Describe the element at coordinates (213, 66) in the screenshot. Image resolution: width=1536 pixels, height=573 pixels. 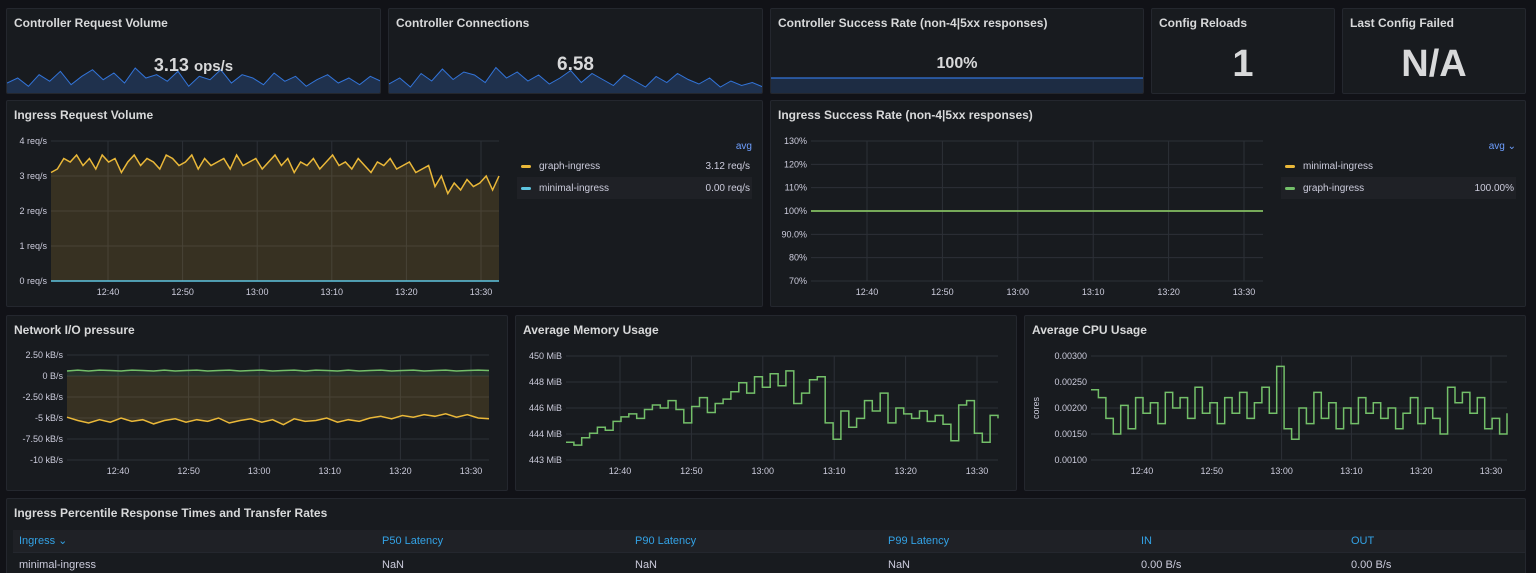
I see `stat-unit: ops/s` at that location.